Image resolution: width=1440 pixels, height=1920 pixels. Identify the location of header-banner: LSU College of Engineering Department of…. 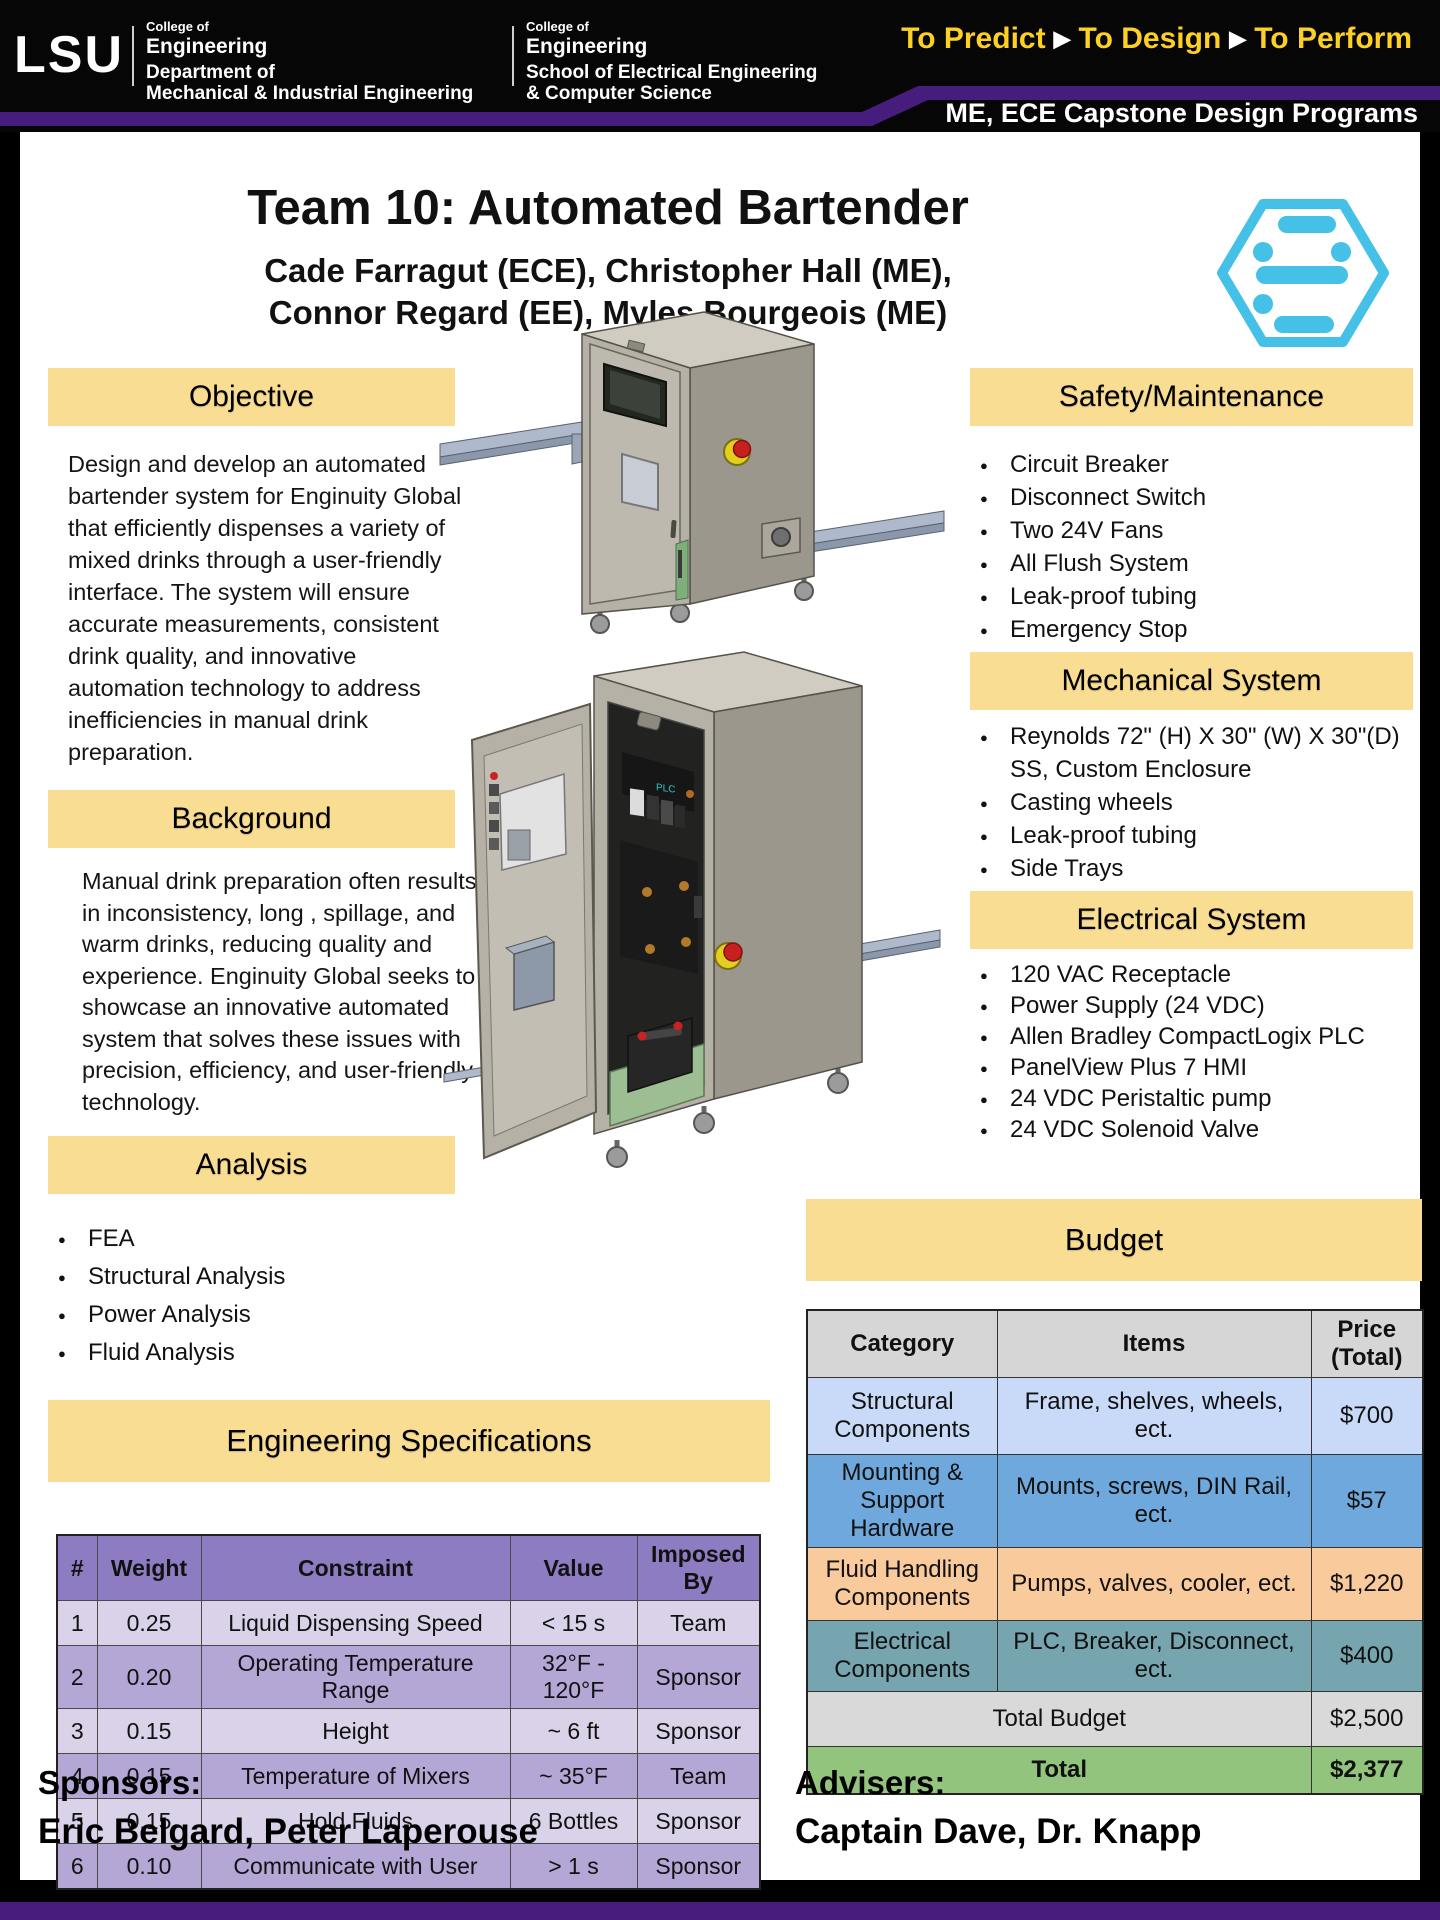
(720, 66).